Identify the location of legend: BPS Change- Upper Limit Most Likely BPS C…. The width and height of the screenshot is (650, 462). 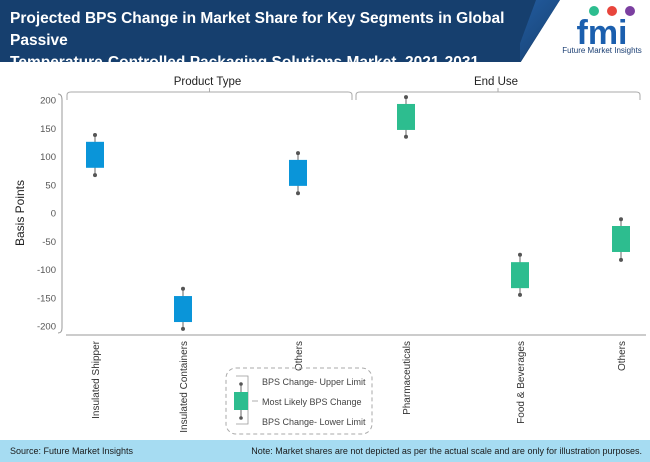
(299, 401).